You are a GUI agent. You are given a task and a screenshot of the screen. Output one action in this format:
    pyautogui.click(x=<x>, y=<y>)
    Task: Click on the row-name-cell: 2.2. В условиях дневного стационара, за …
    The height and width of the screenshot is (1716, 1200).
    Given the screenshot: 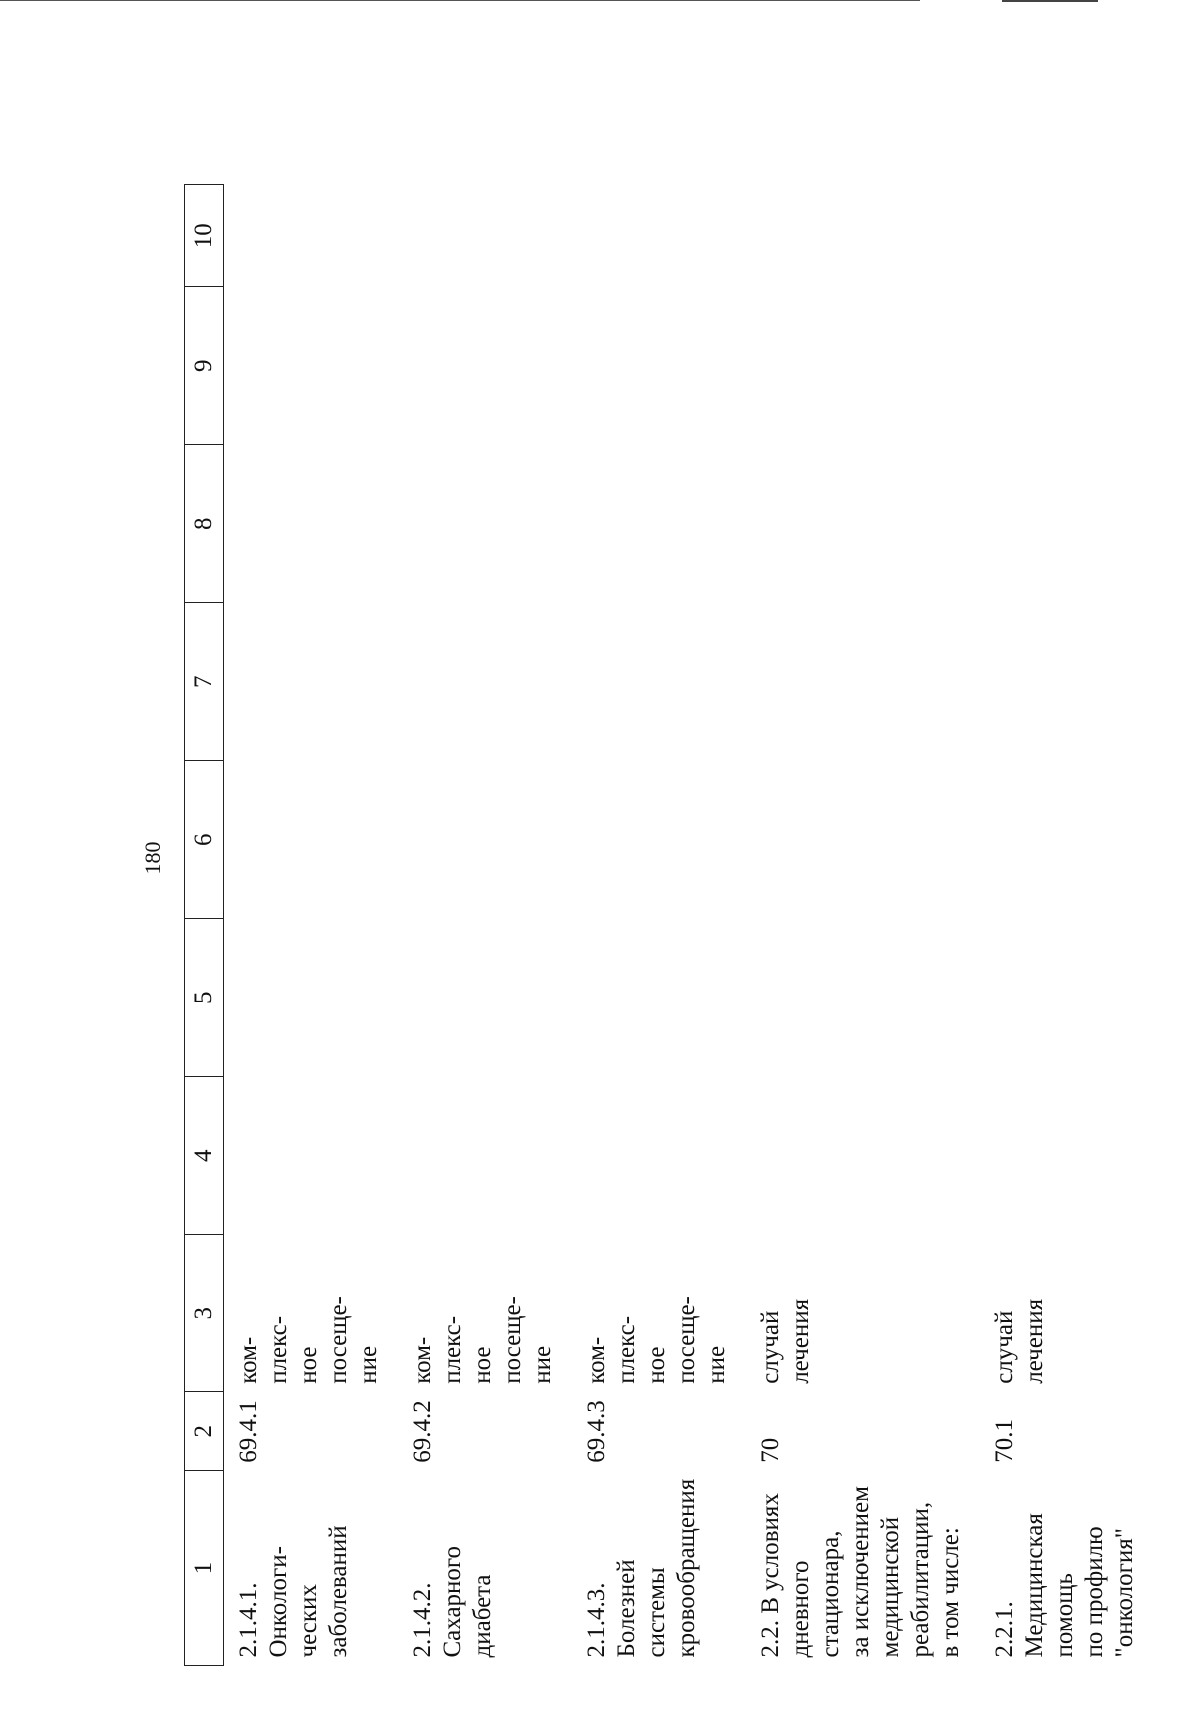 What is the action you would take?
    pyautogui.click(x=860, y=1572)
    